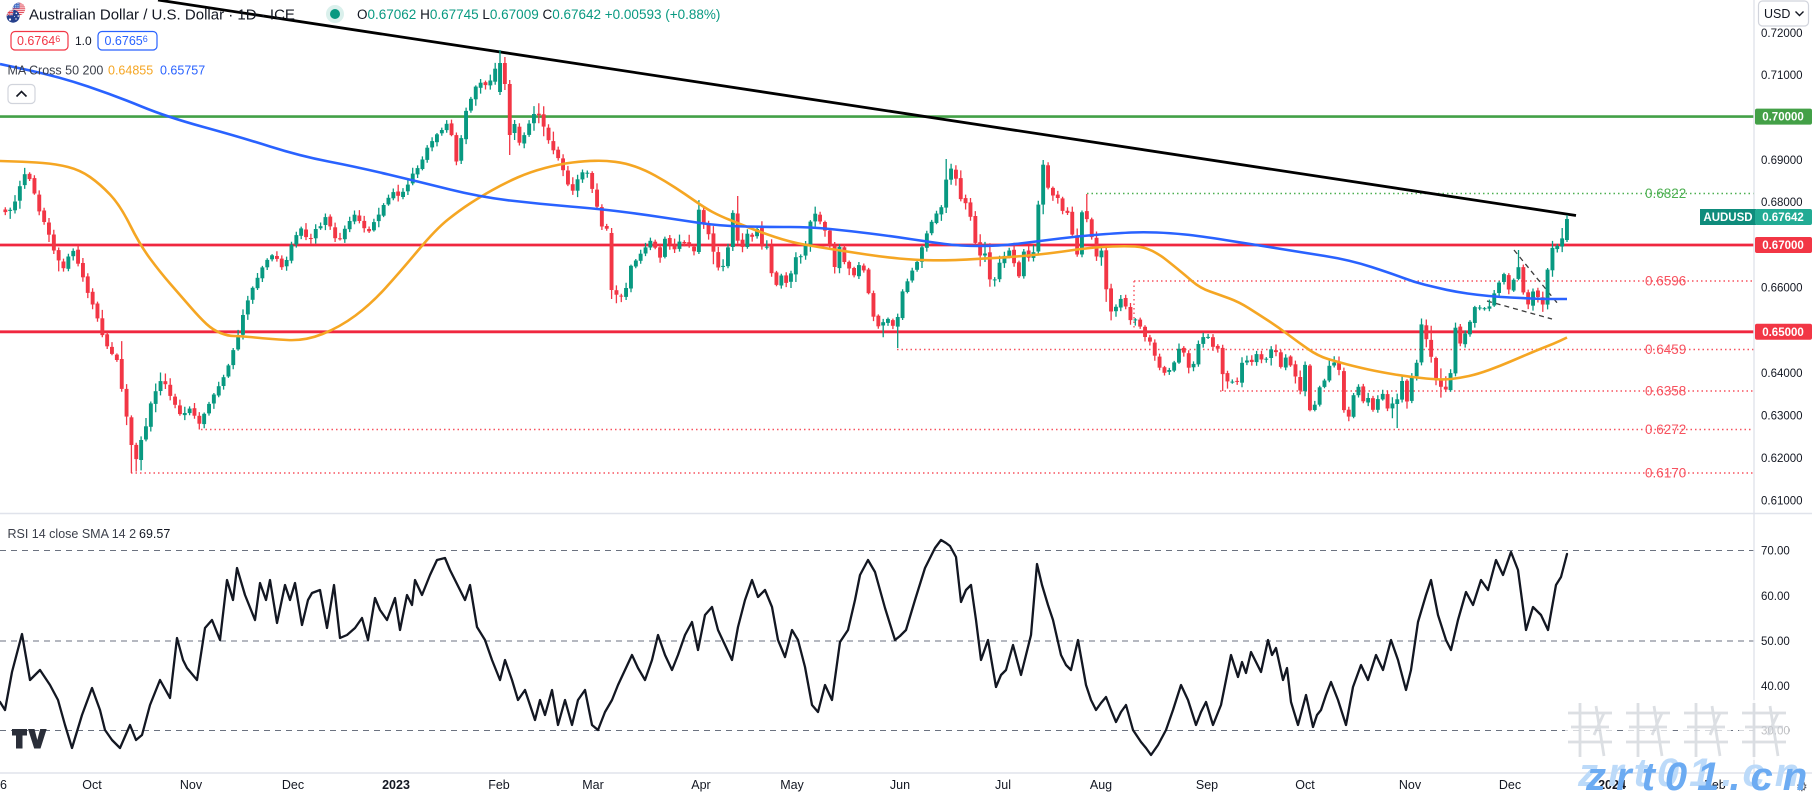 The width and height of the screenshot is (1812, 795). What do you see at coordinates (1782, 374) in the screenshot?
I see `svg-text: 0.64000` at bounding box center [1782, 374].